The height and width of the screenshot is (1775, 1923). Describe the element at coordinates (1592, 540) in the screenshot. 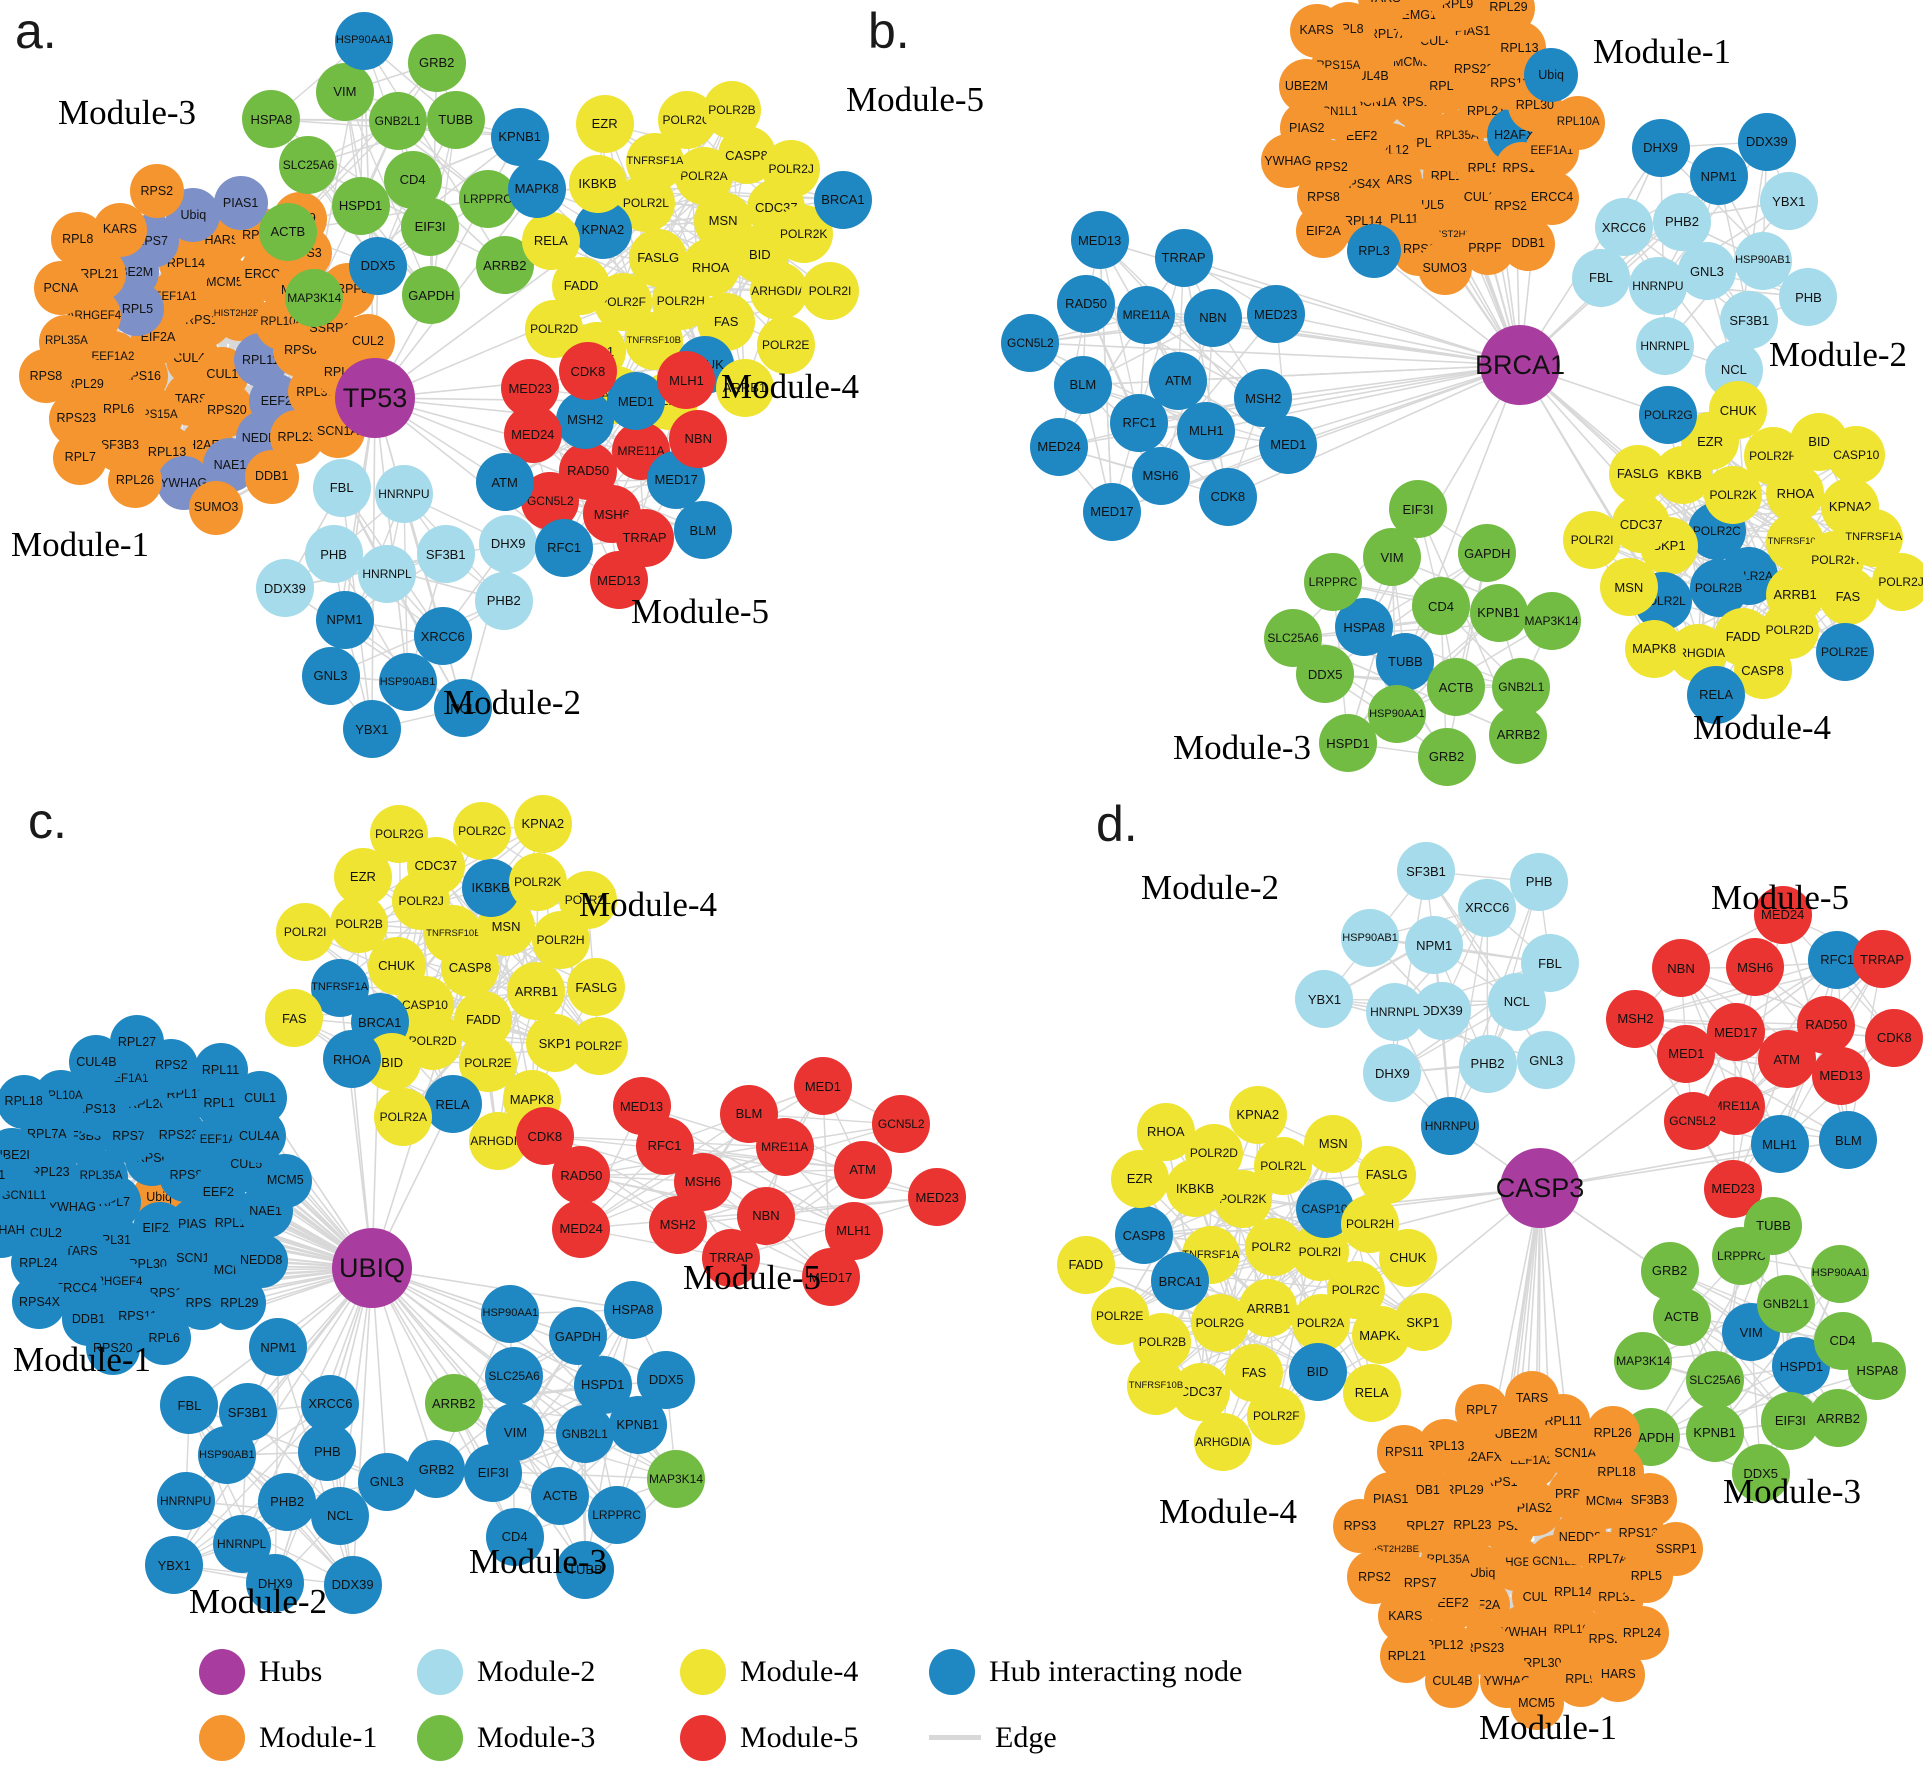

I see `node-polr2i: POLR2I` at that location.